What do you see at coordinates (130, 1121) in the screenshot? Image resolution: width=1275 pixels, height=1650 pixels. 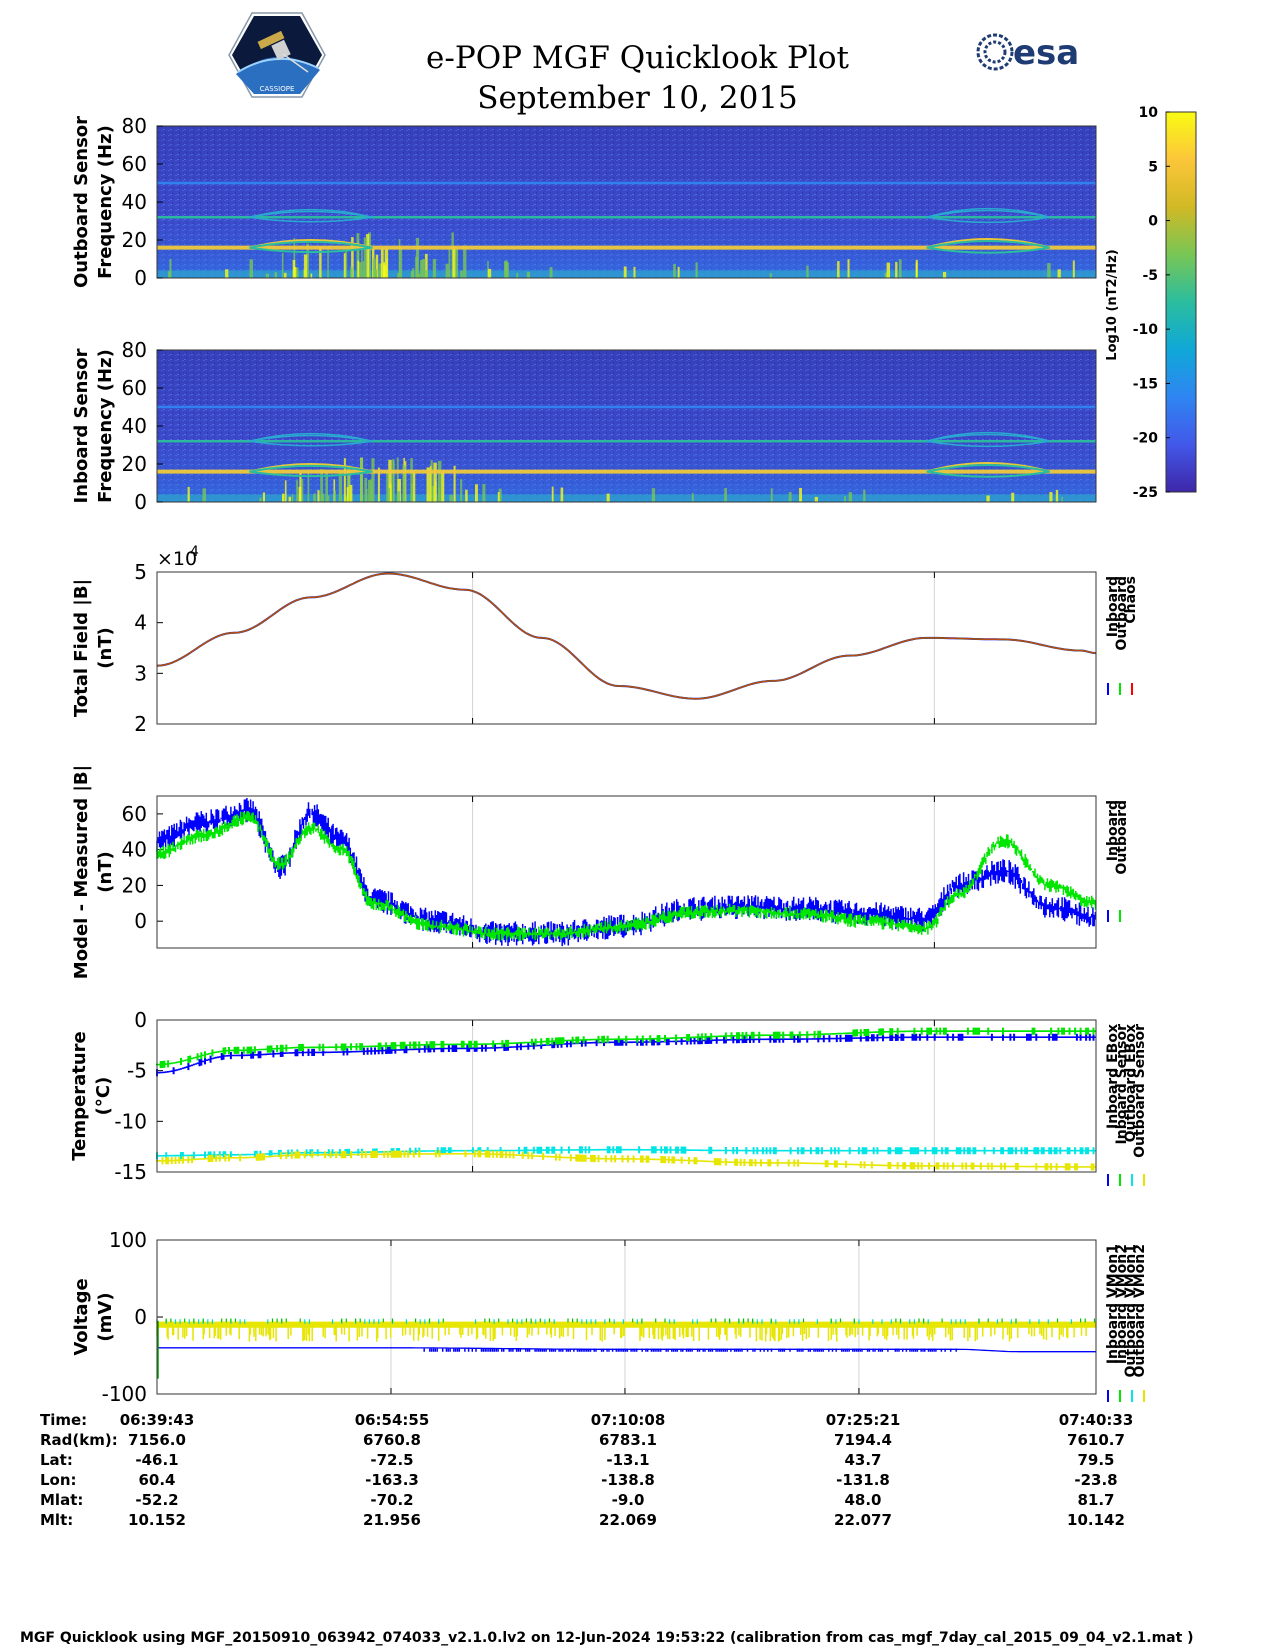 I see `y-tick-label: -10` at bounding box center [130, 1121].